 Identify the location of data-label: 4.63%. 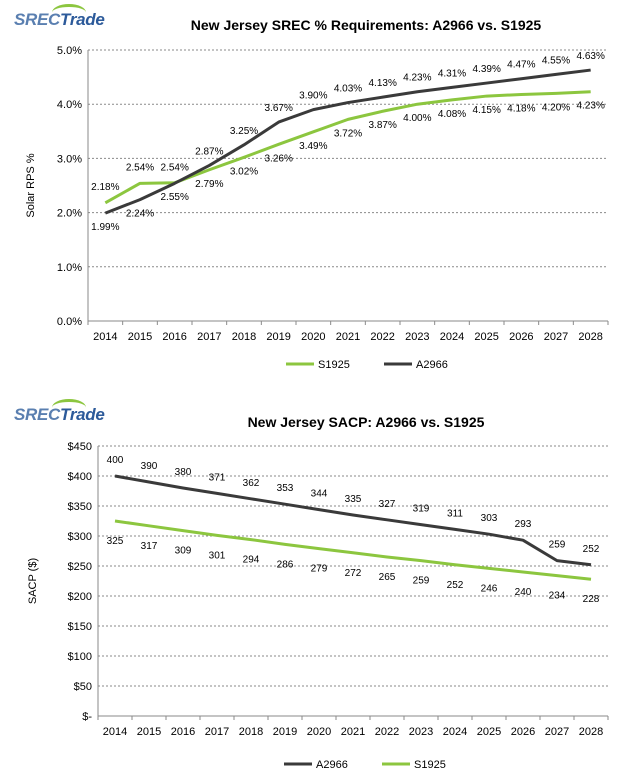
(590, 56).